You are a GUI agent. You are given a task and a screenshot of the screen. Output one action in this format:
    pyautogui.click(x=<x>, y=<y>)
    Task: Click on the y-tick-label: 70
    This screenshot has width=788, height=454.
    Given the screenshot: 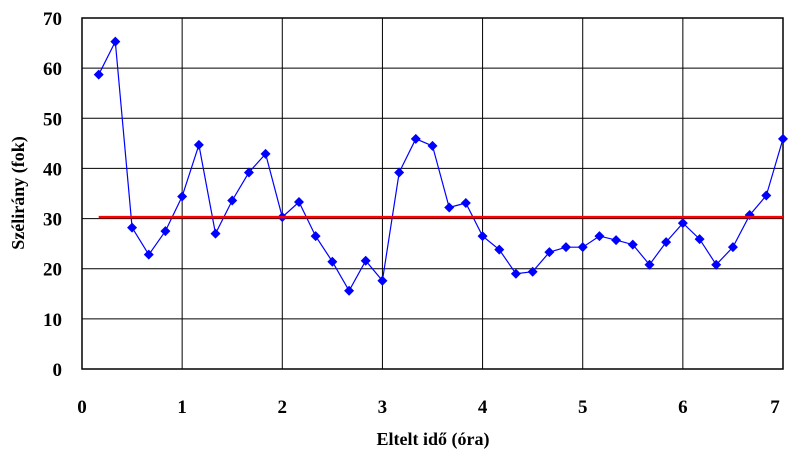 What is the action you would take?
    pyautogui.click(x=52, y=19)
    